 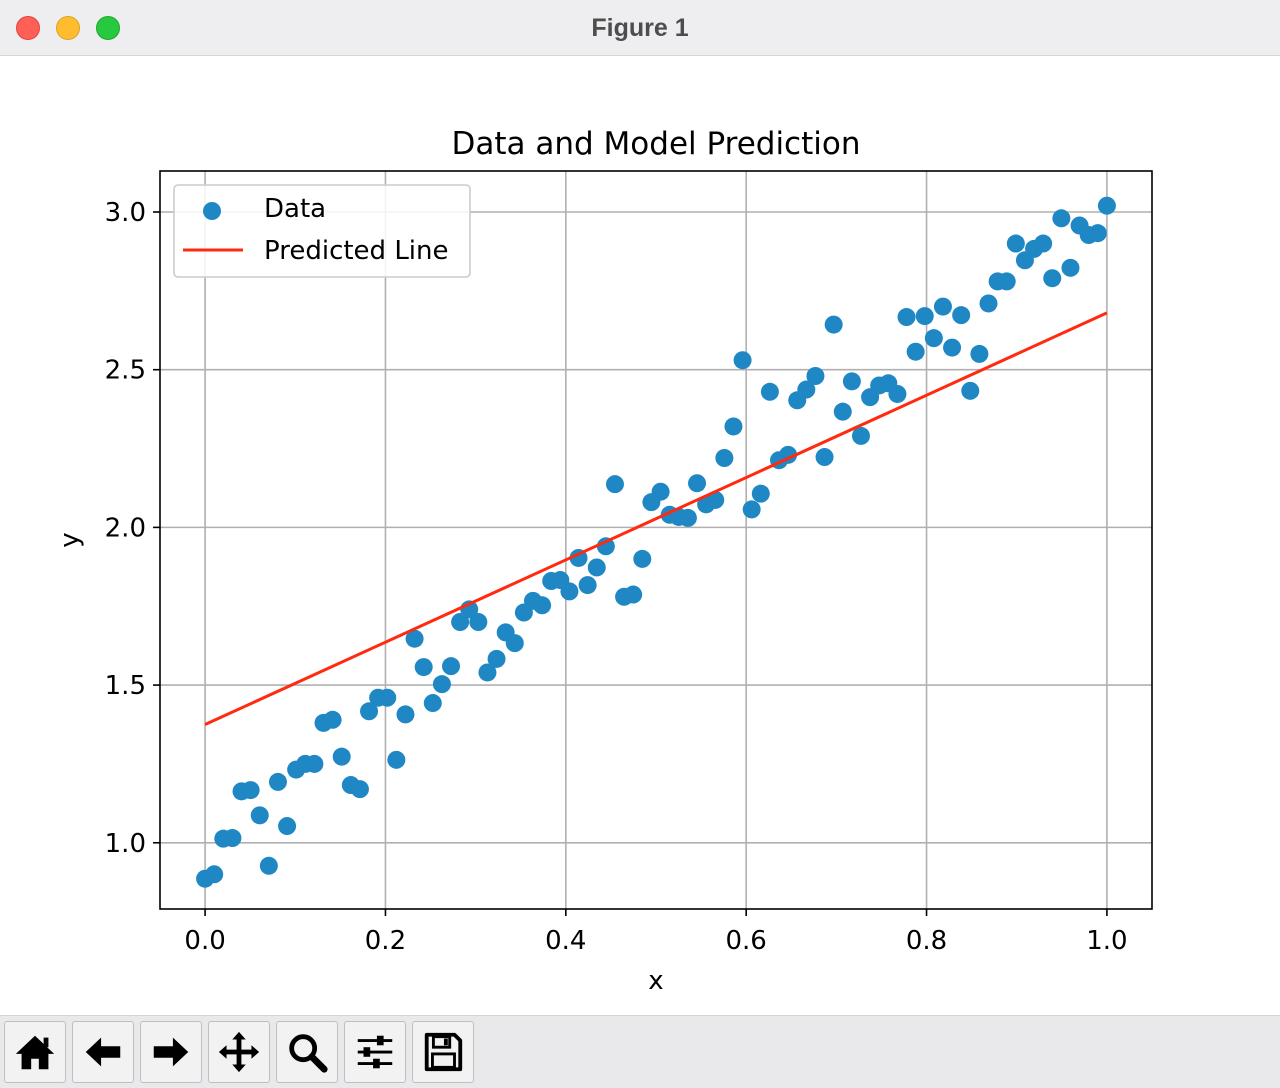 I want to click on y-tick-label: 2.5, so click(x=125, y=371).